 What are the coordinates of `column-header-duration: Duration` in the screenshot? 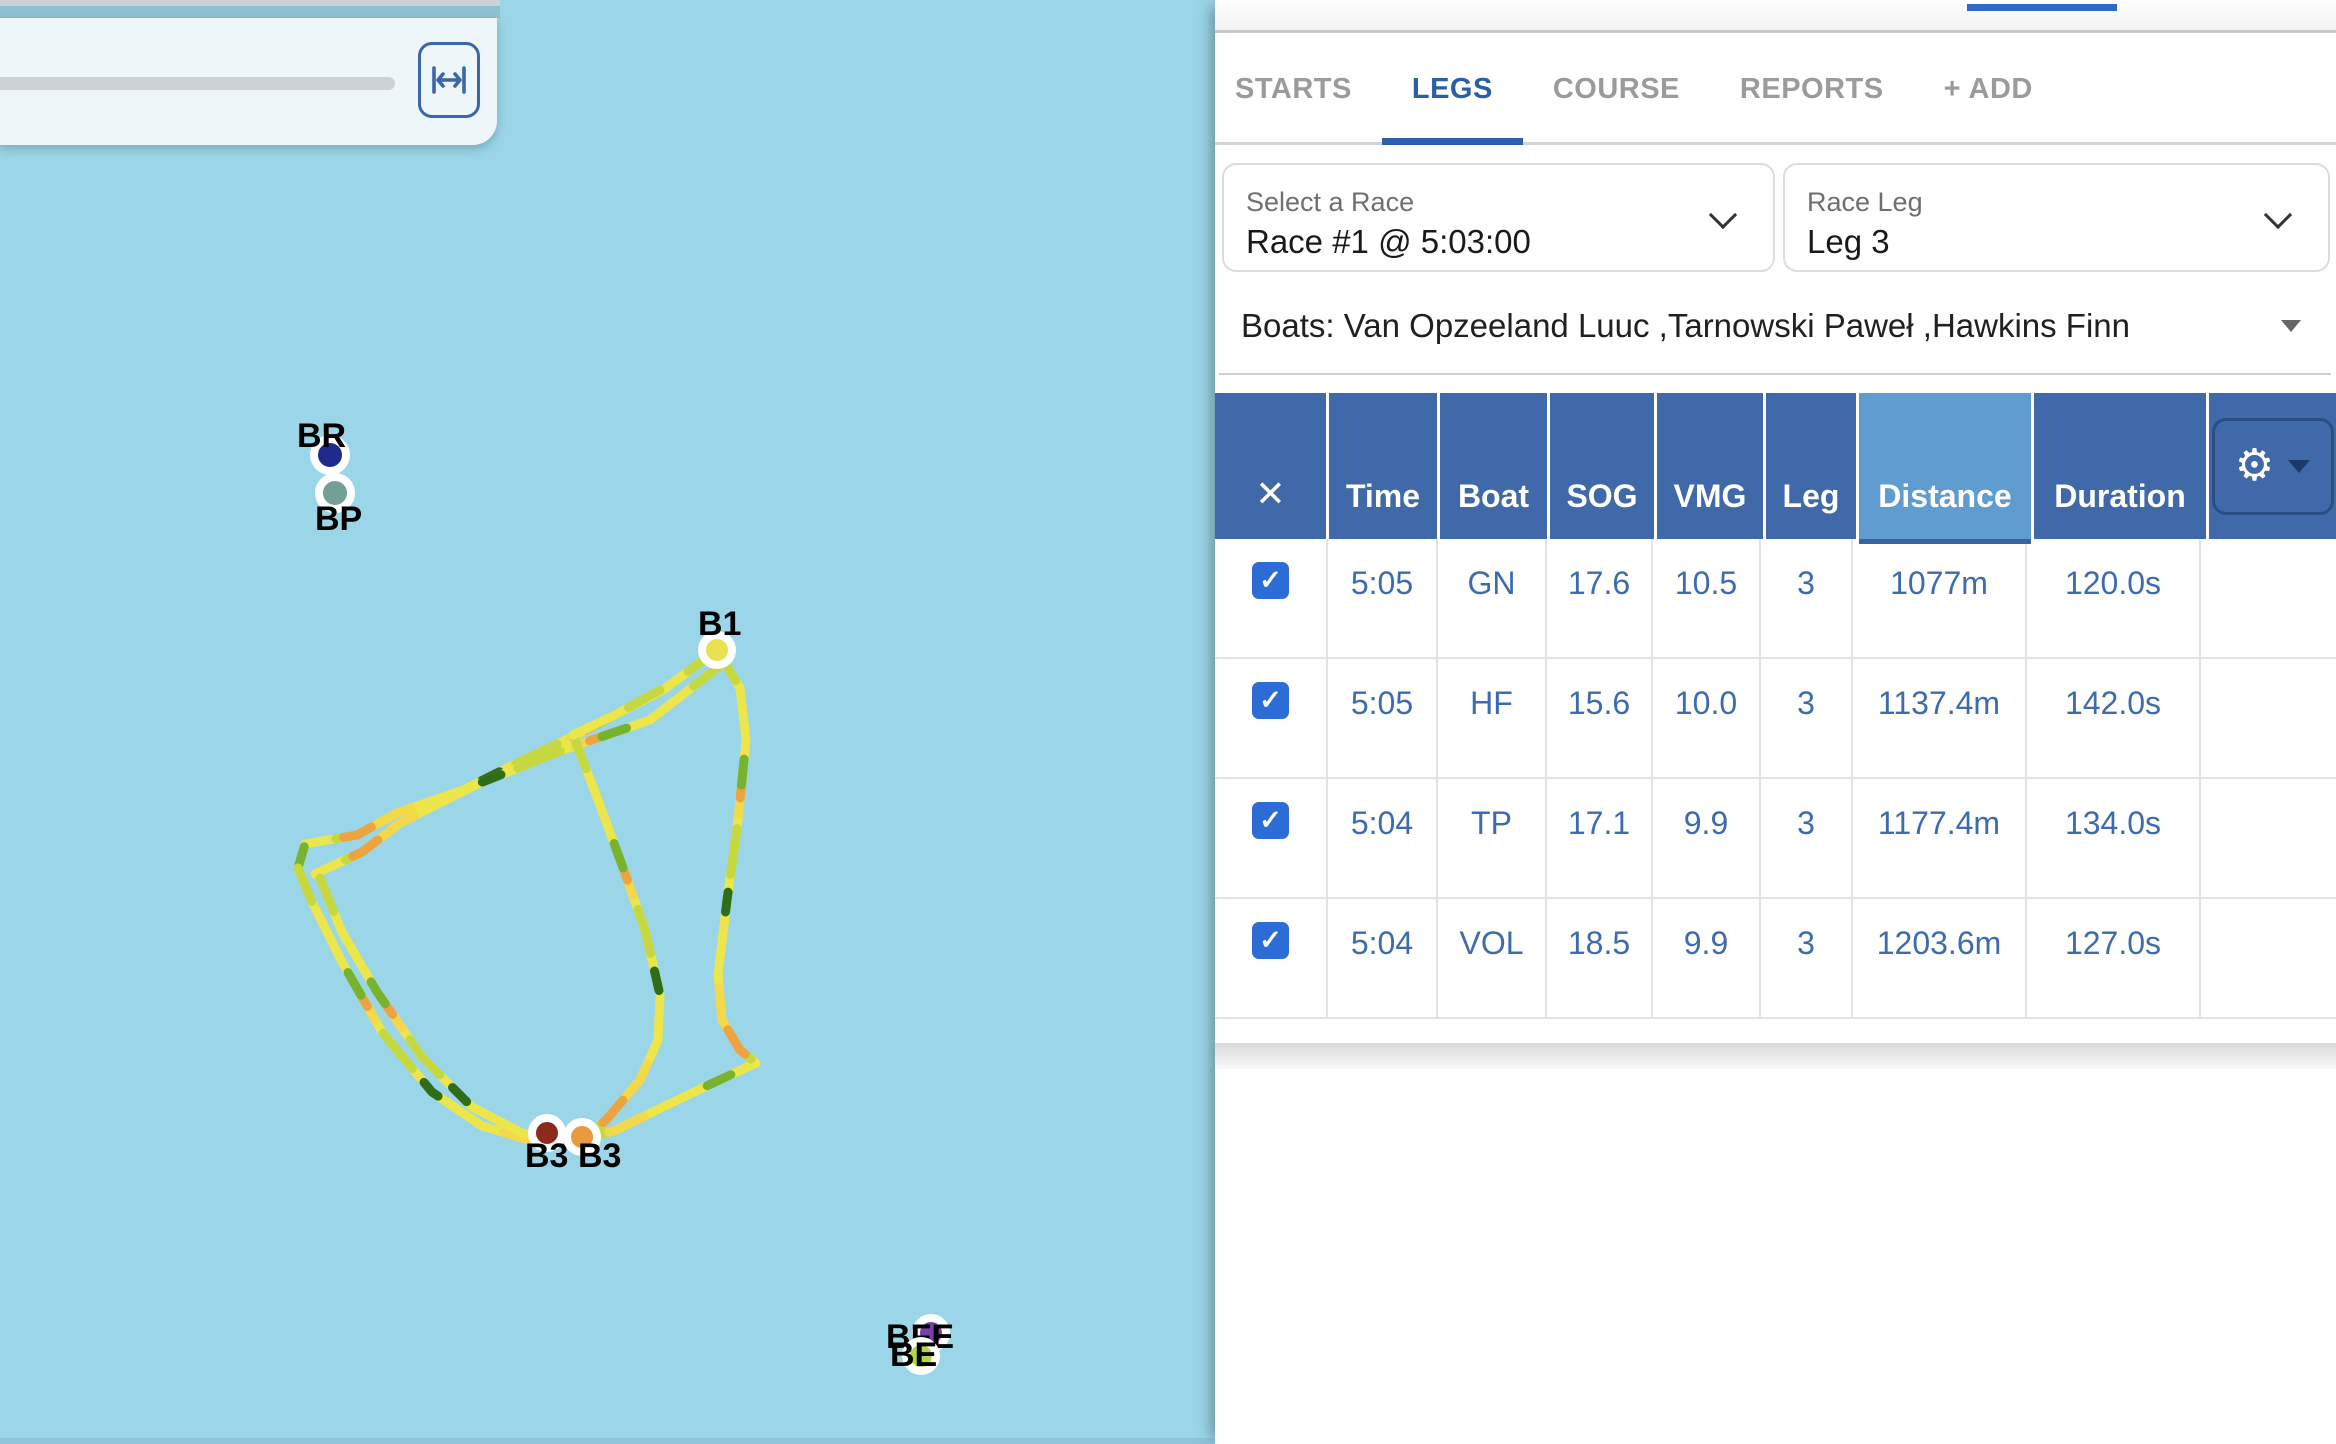 It's located at (2120, 466).